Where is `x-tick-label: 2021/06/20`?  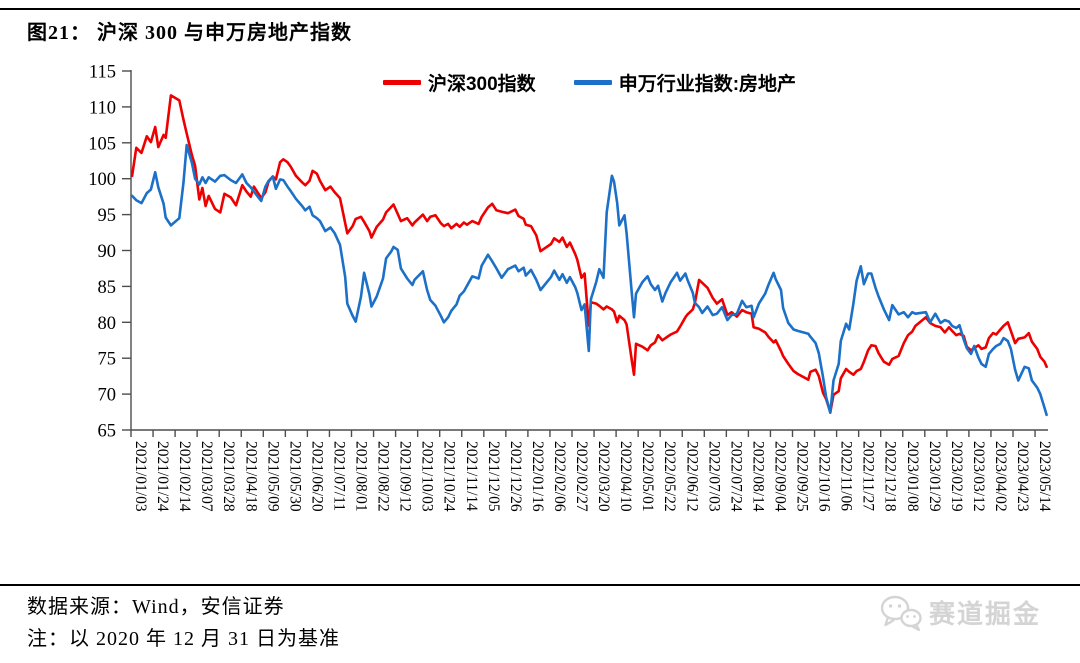 x-tick-label: 2021/06/20 is located at coordinates (316, 476).